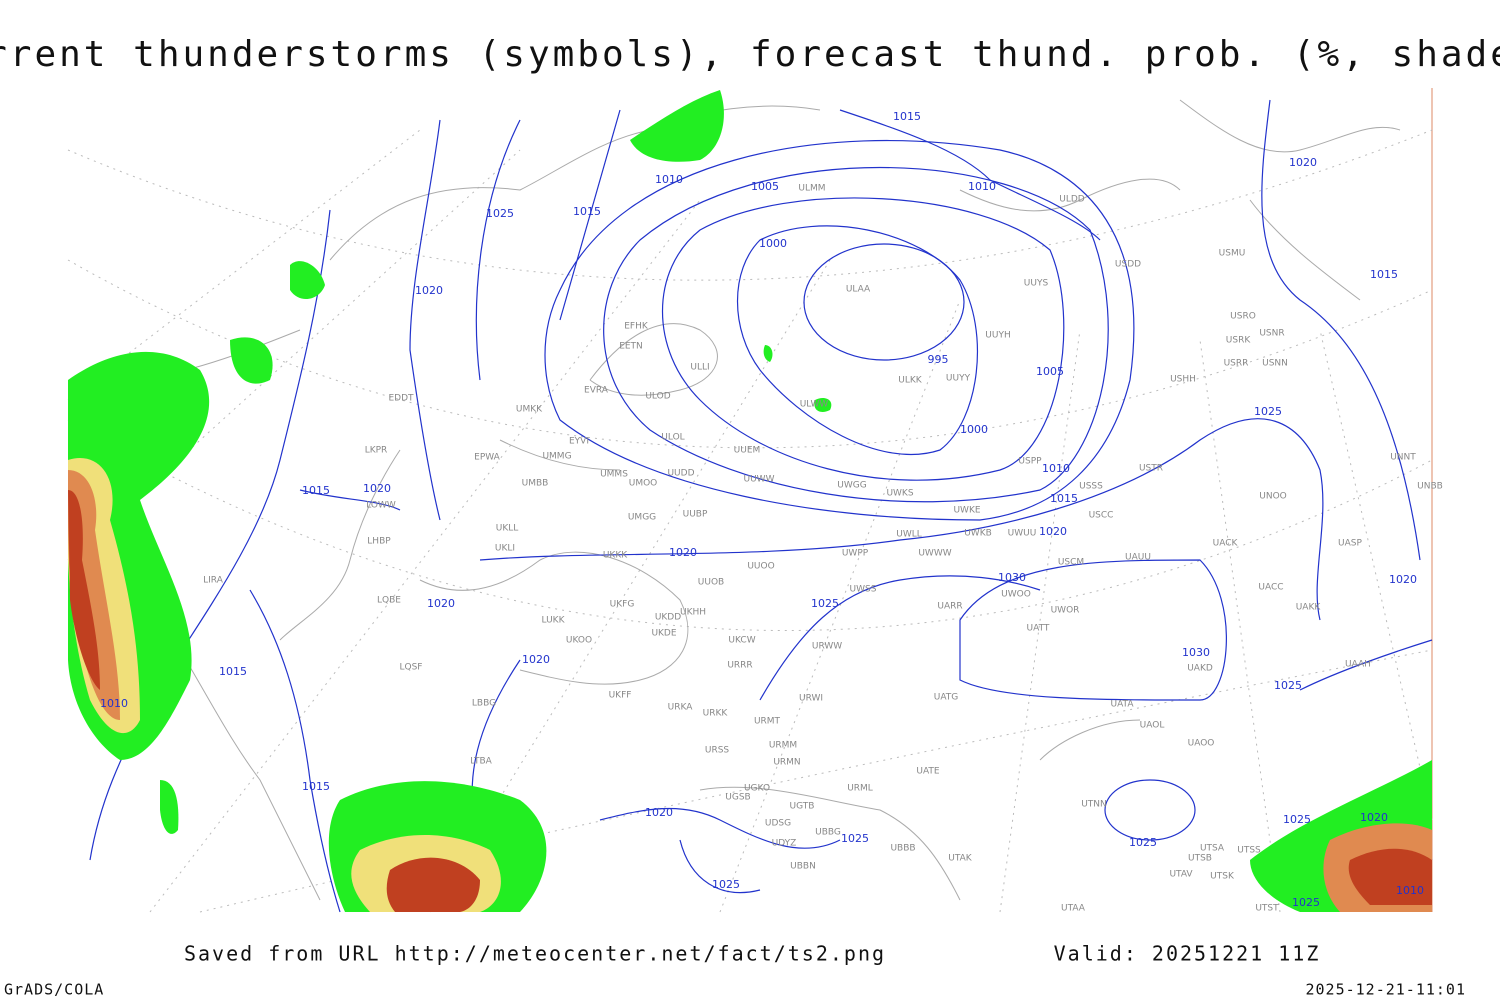  What do you see at coordinates (1201, 744) in the screenshot?
I see `station-label: UAOO` at bounding box center [1201, 744].